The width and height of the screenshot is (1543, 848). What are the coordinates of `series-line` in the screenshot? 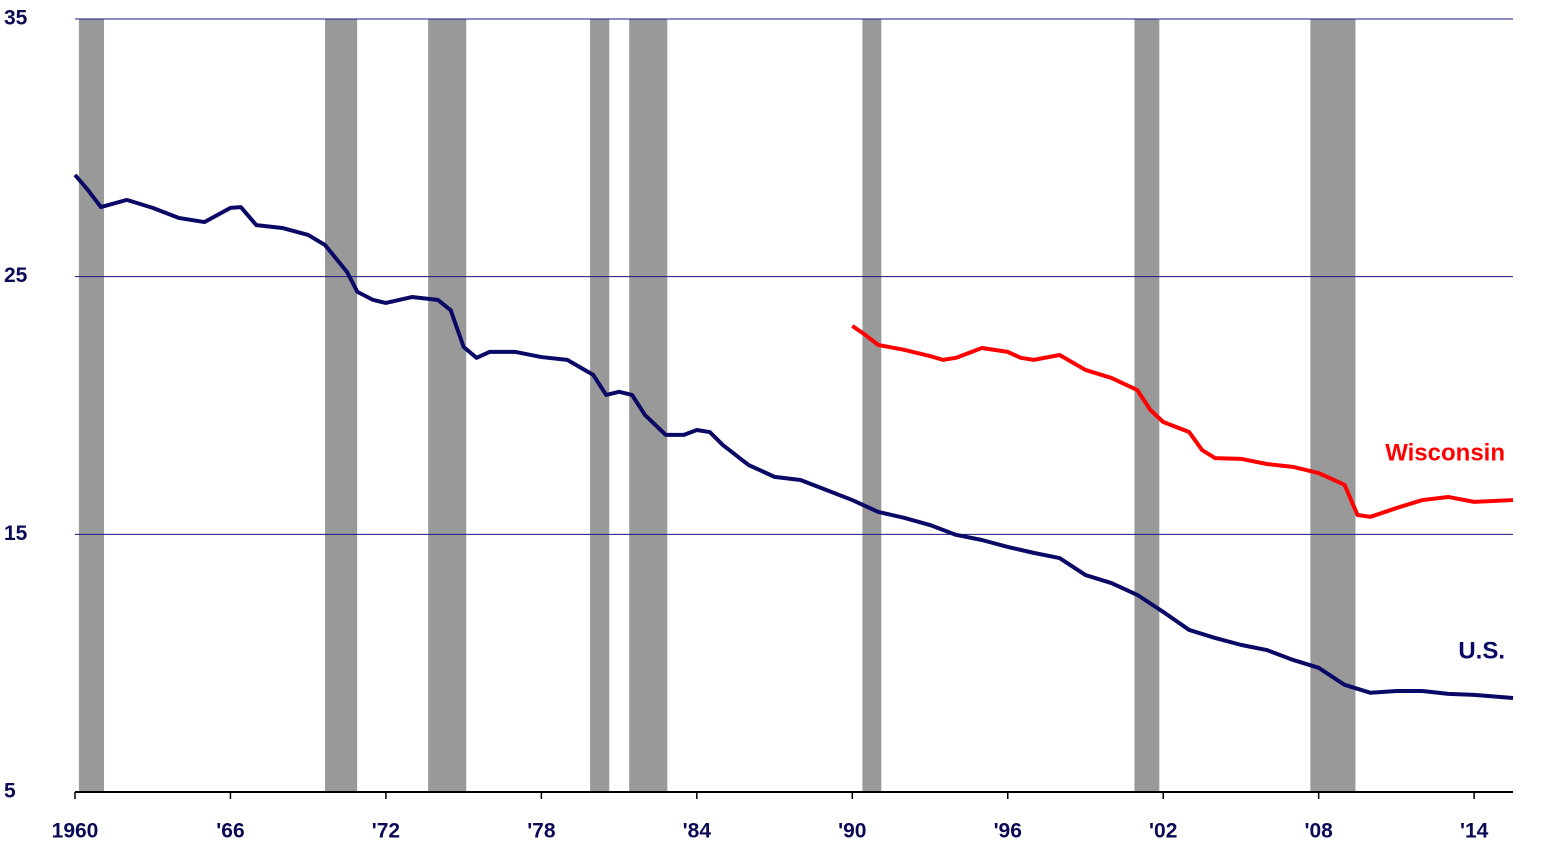 It's located at (1182, 421).